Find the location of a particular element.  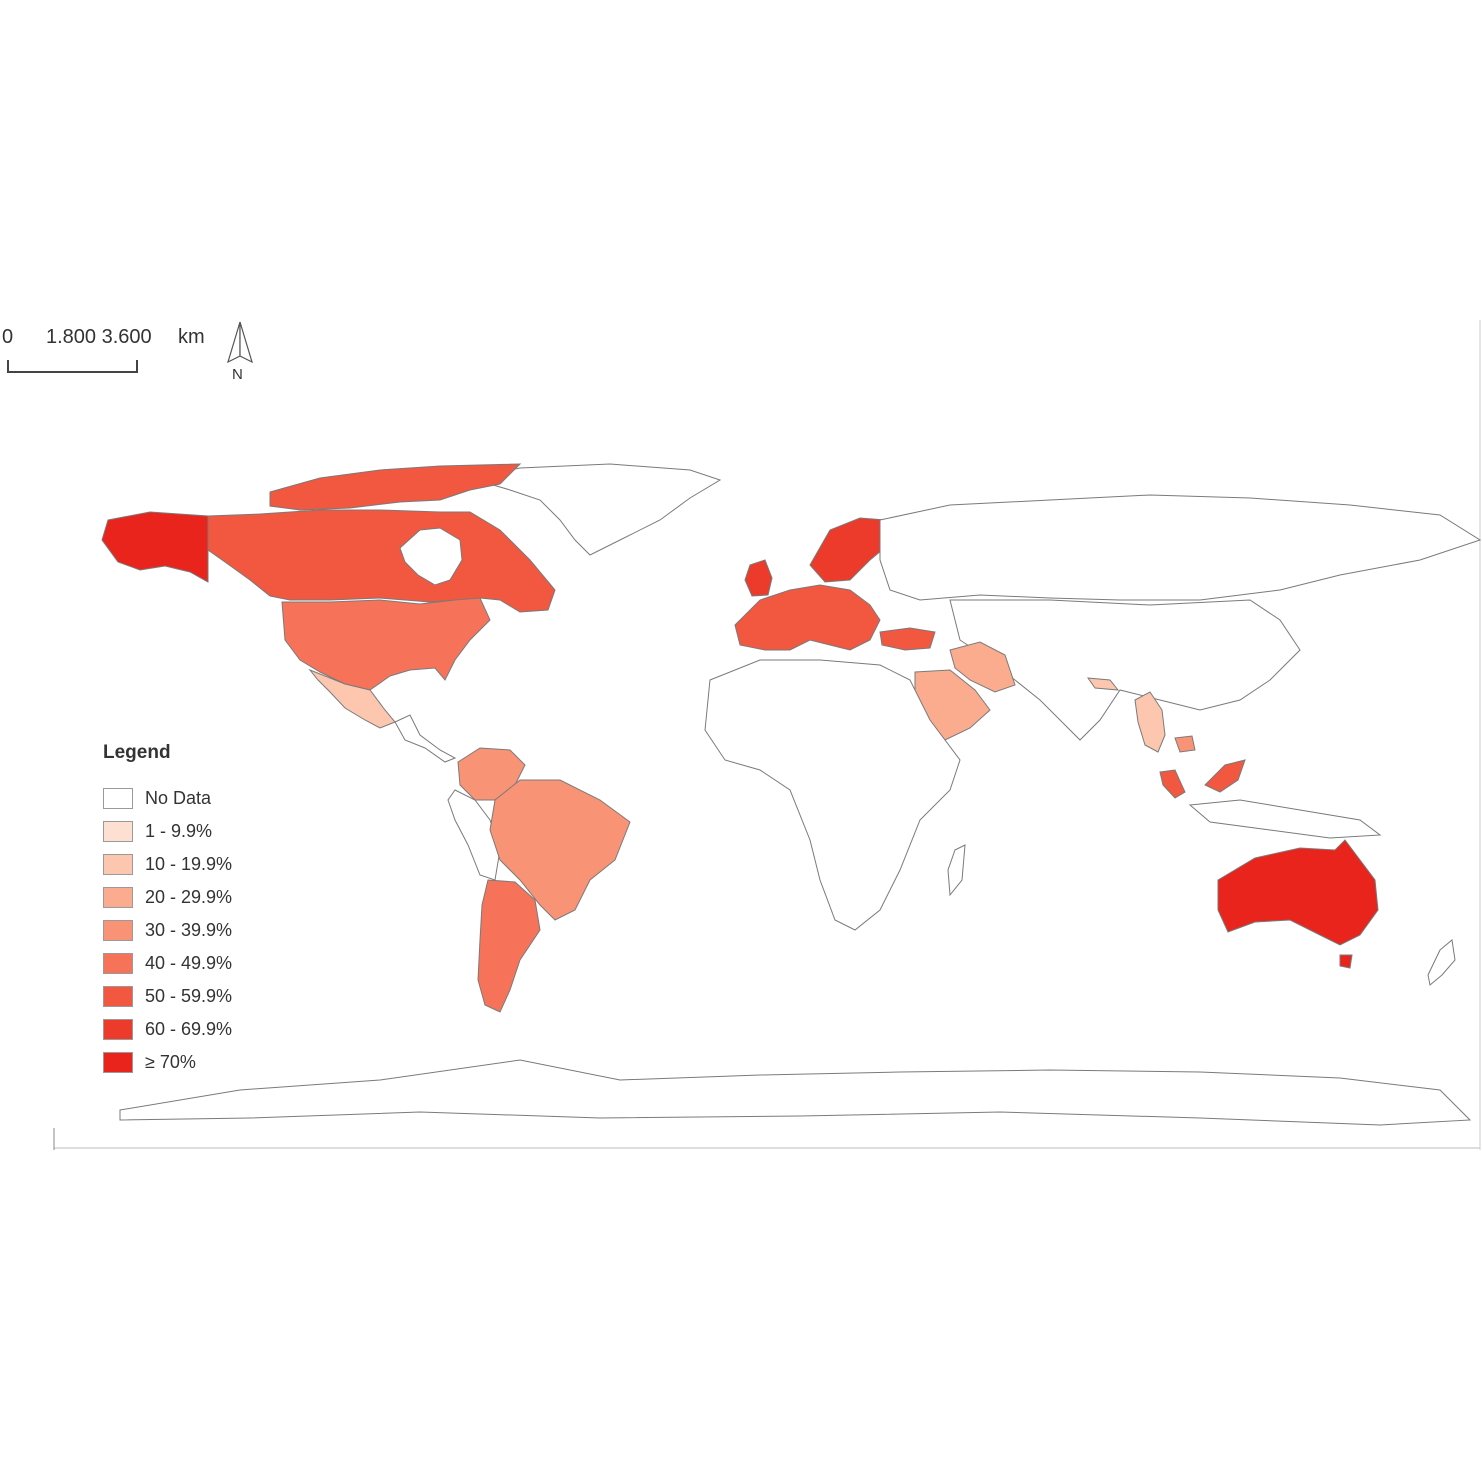

region-borneo-malaysia is located at coordinates (1225, 776).